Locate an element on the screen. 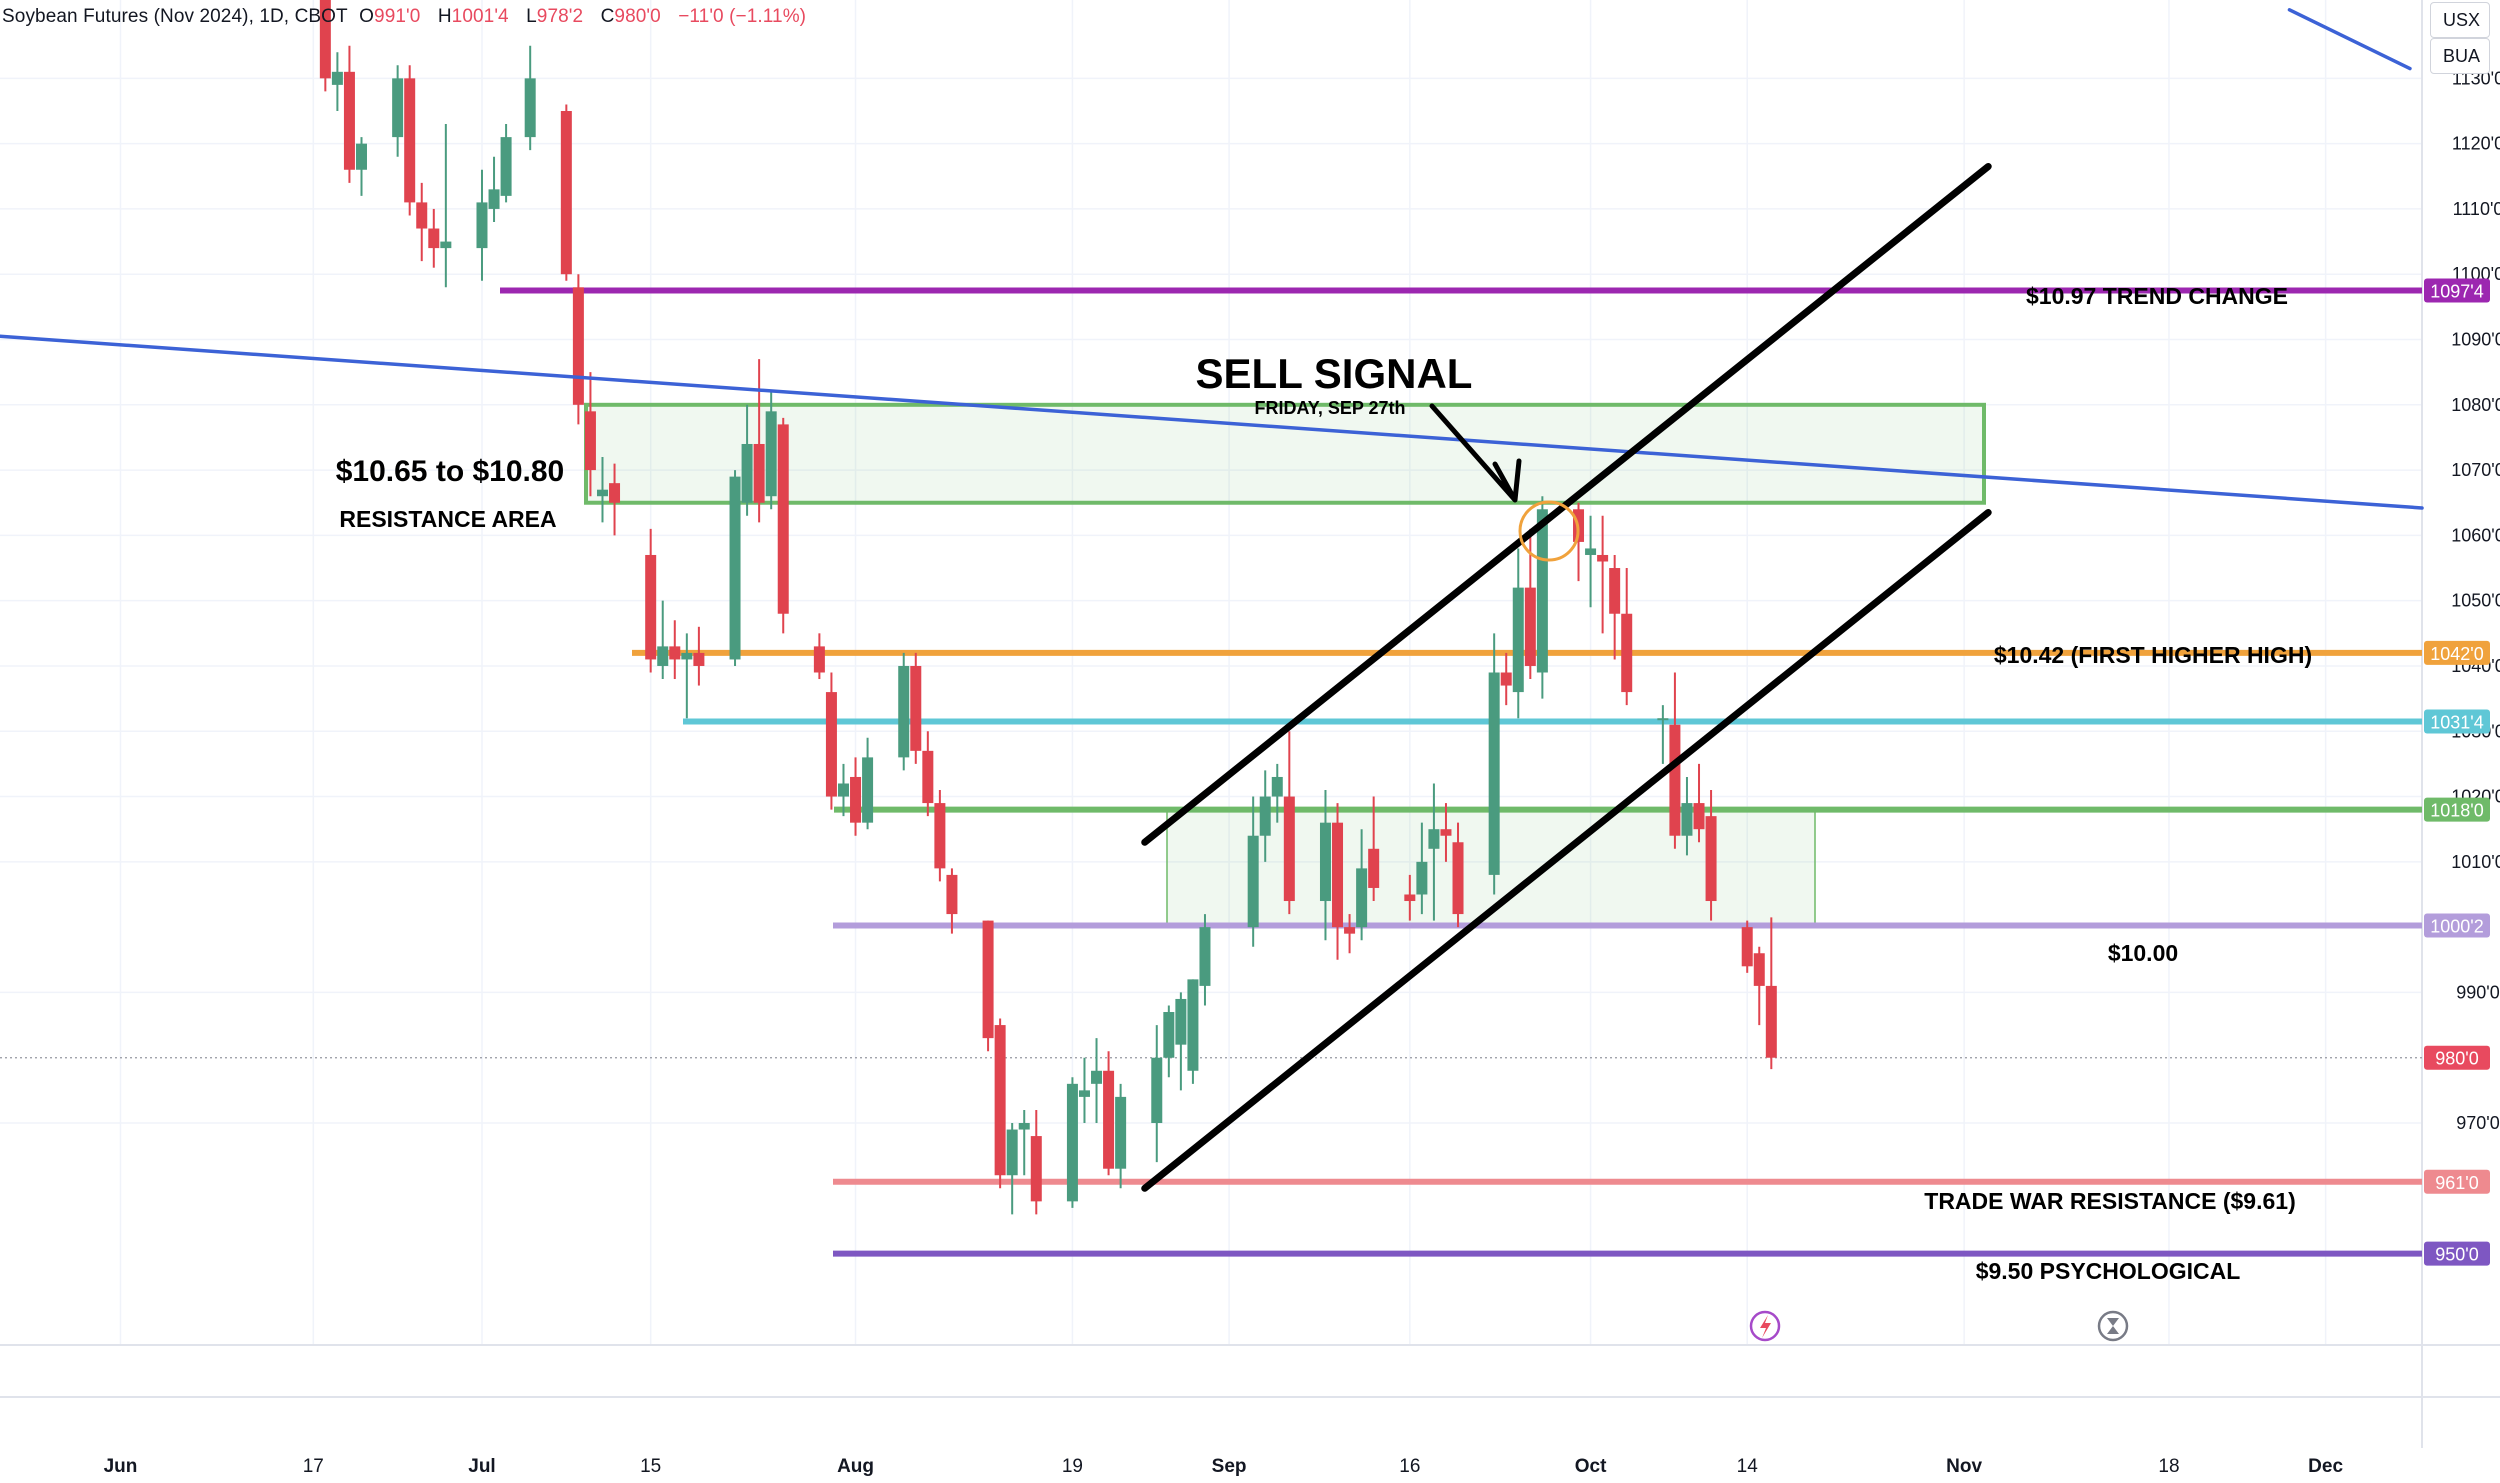 Image resolution: width=2500 pixels, height=1483 pixels. price-badge-label: 1000'2 is located at coordinates (2457, 927).